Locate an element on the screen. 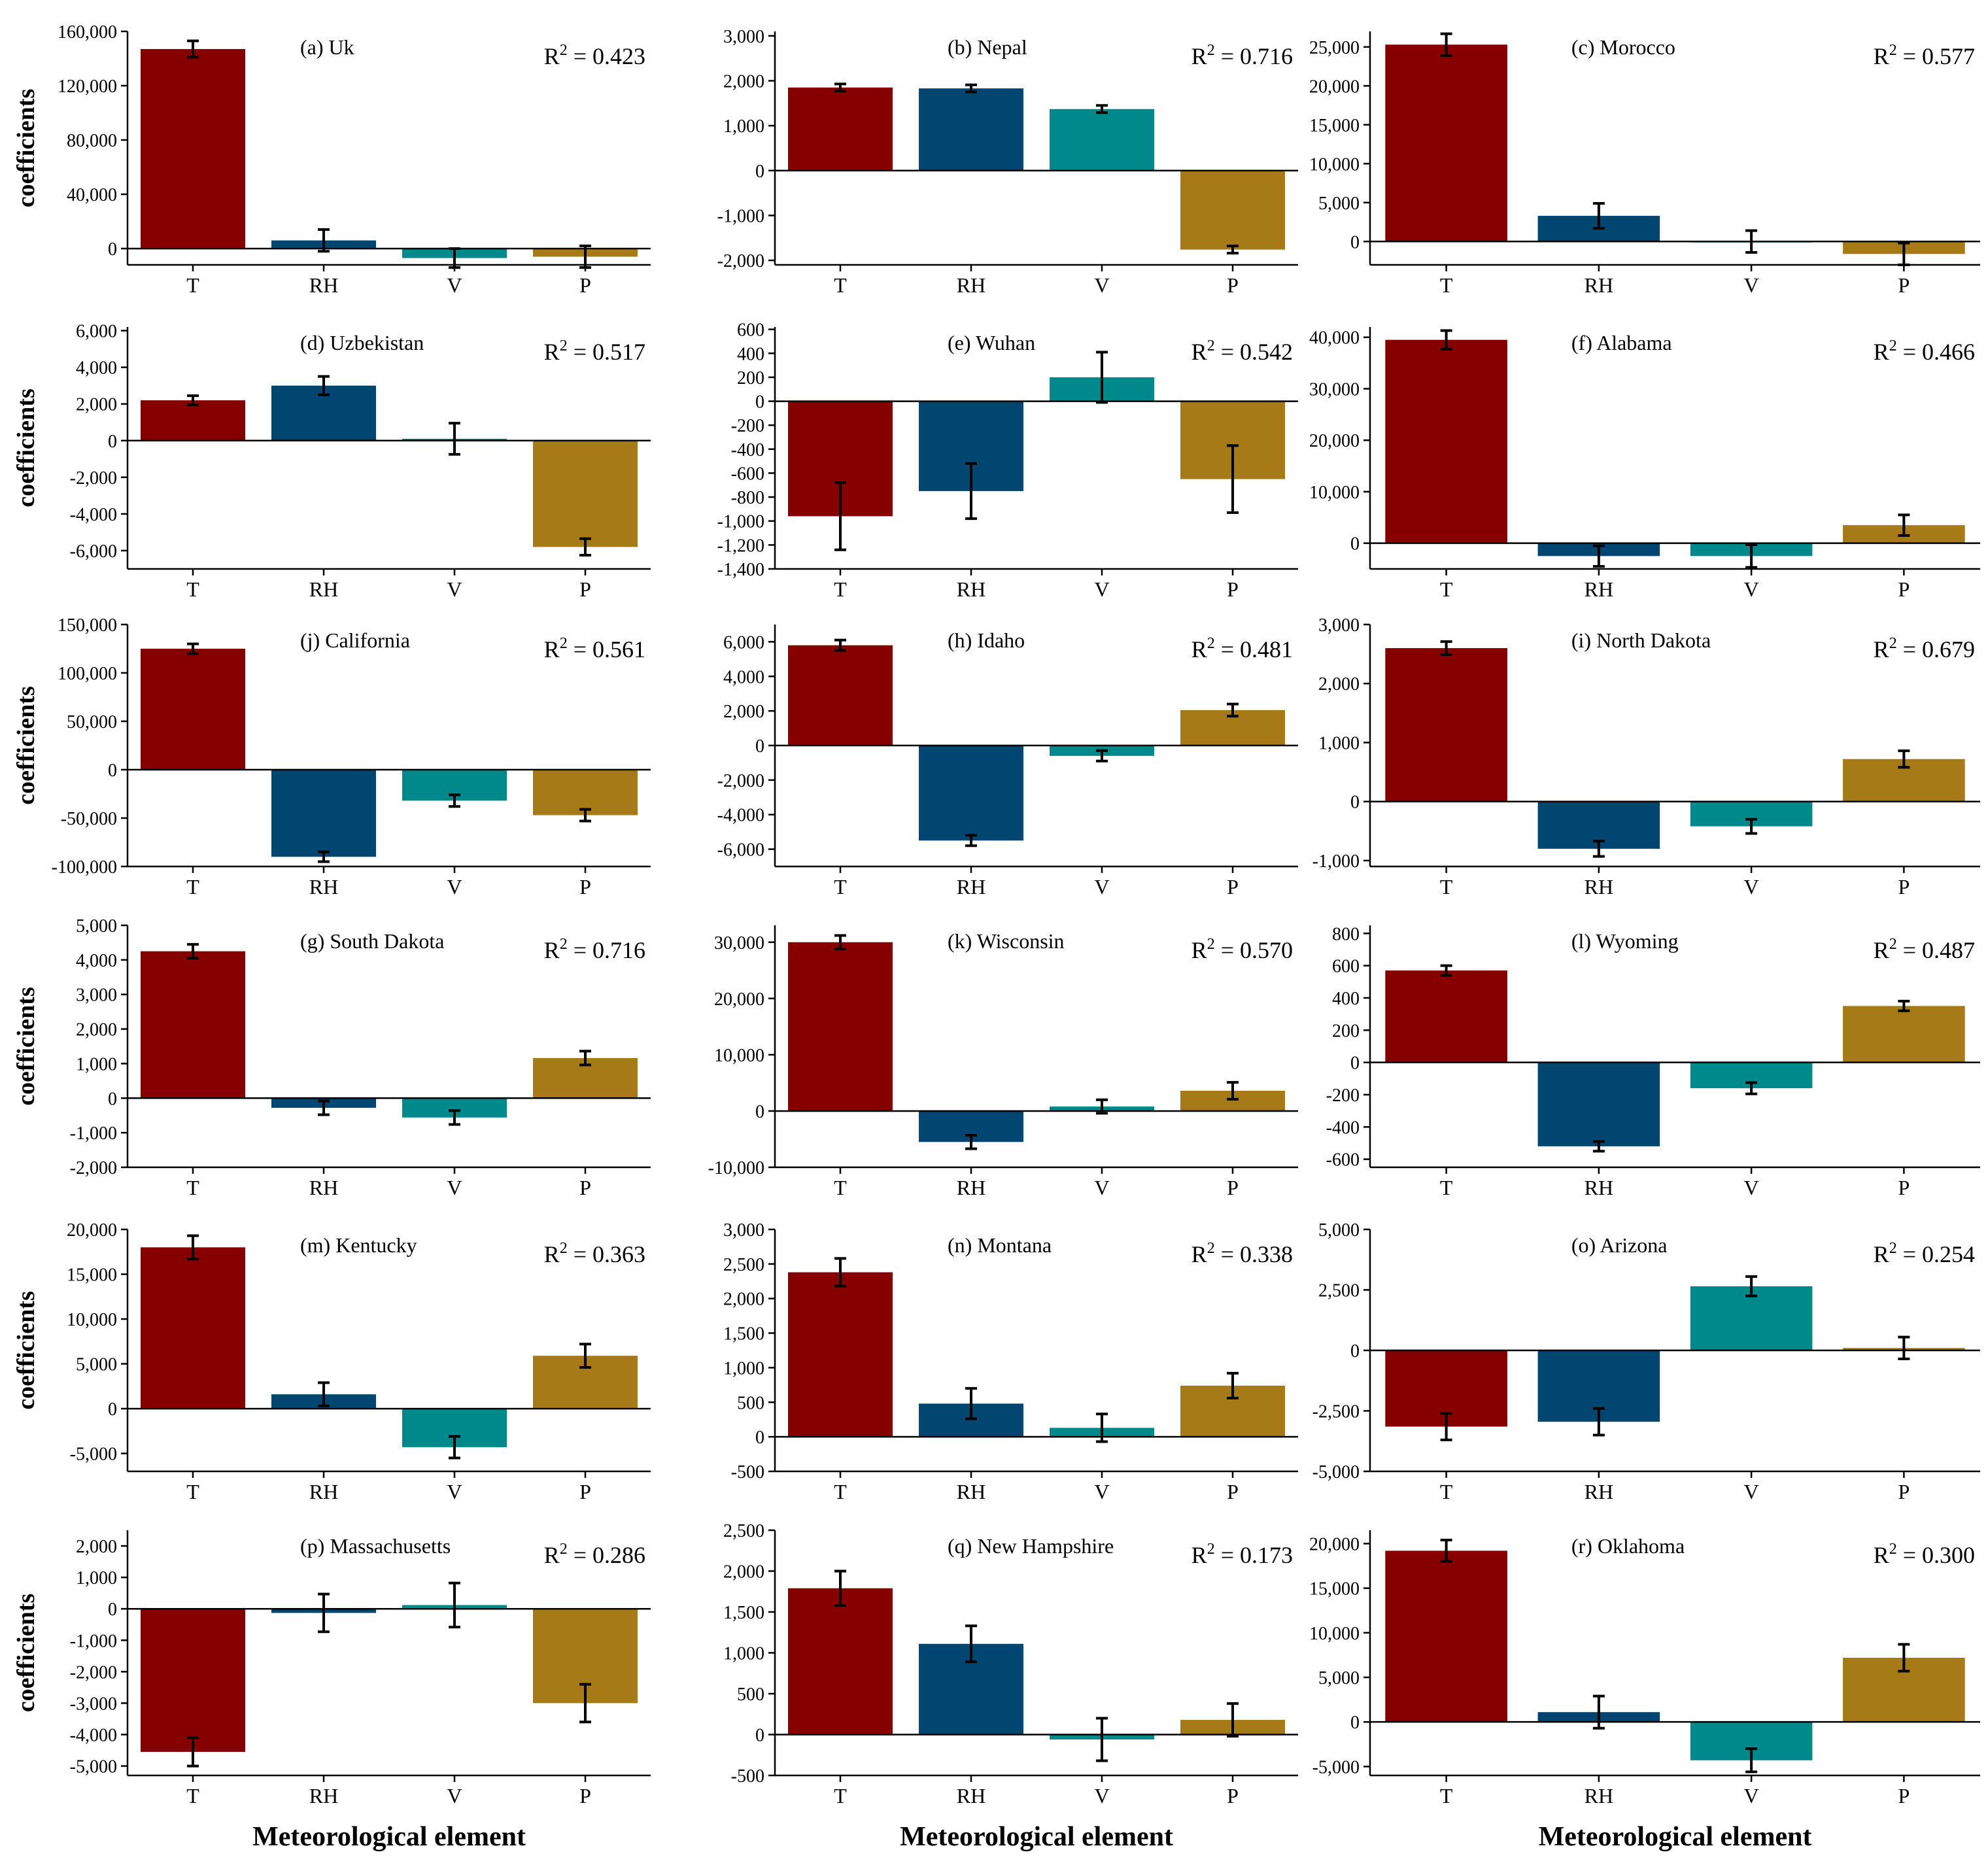 The width and height of the screenshot is (1988, 1867). y-tick-label: -1,200 is located at coordinates (740, 546).